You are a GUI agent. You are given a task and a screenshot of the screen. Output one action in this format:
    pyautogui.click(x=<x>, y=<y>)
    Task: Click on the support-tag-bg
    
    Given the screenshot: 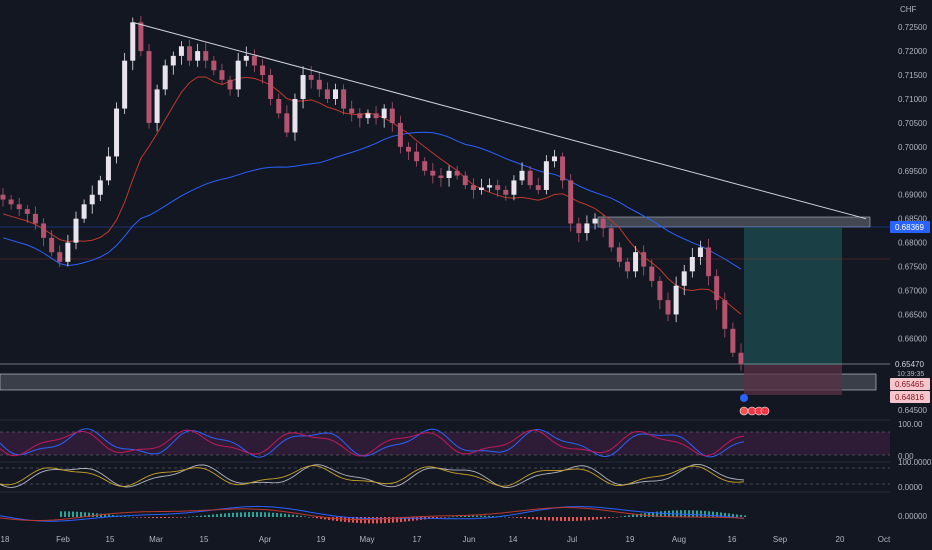 What is the action you would take?
    pyautogui.click(x=910, y=384)
    